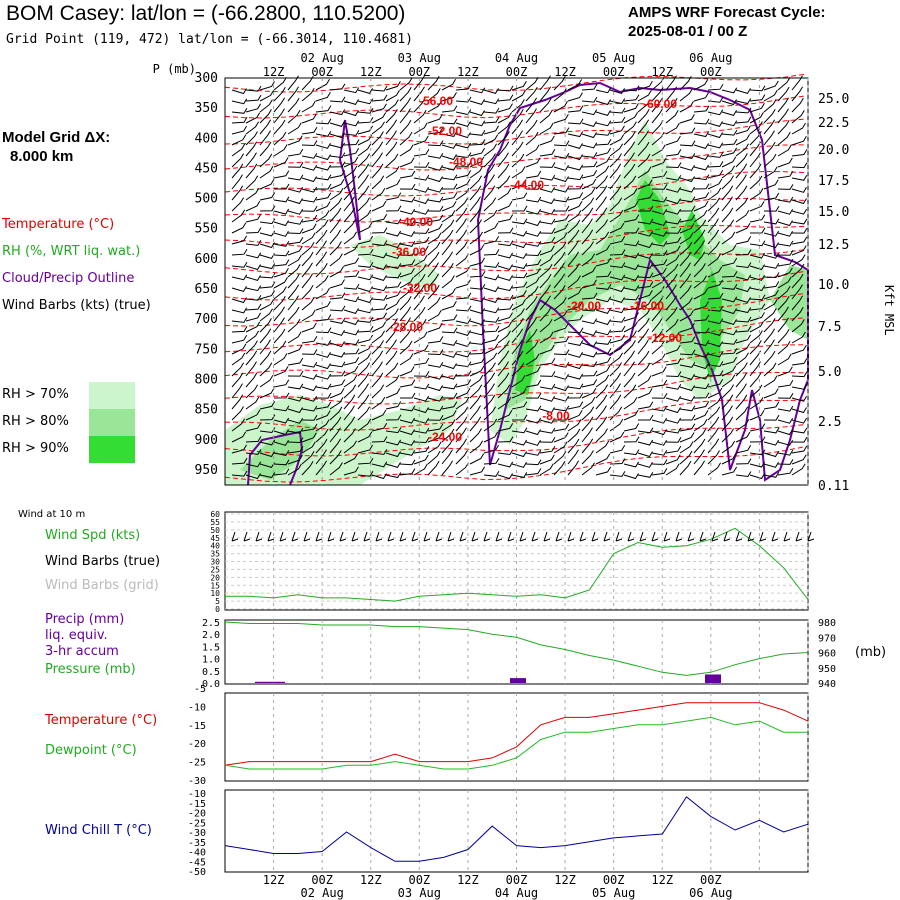  I want to click on isotherm-label: -60.00, so click(660, 104).